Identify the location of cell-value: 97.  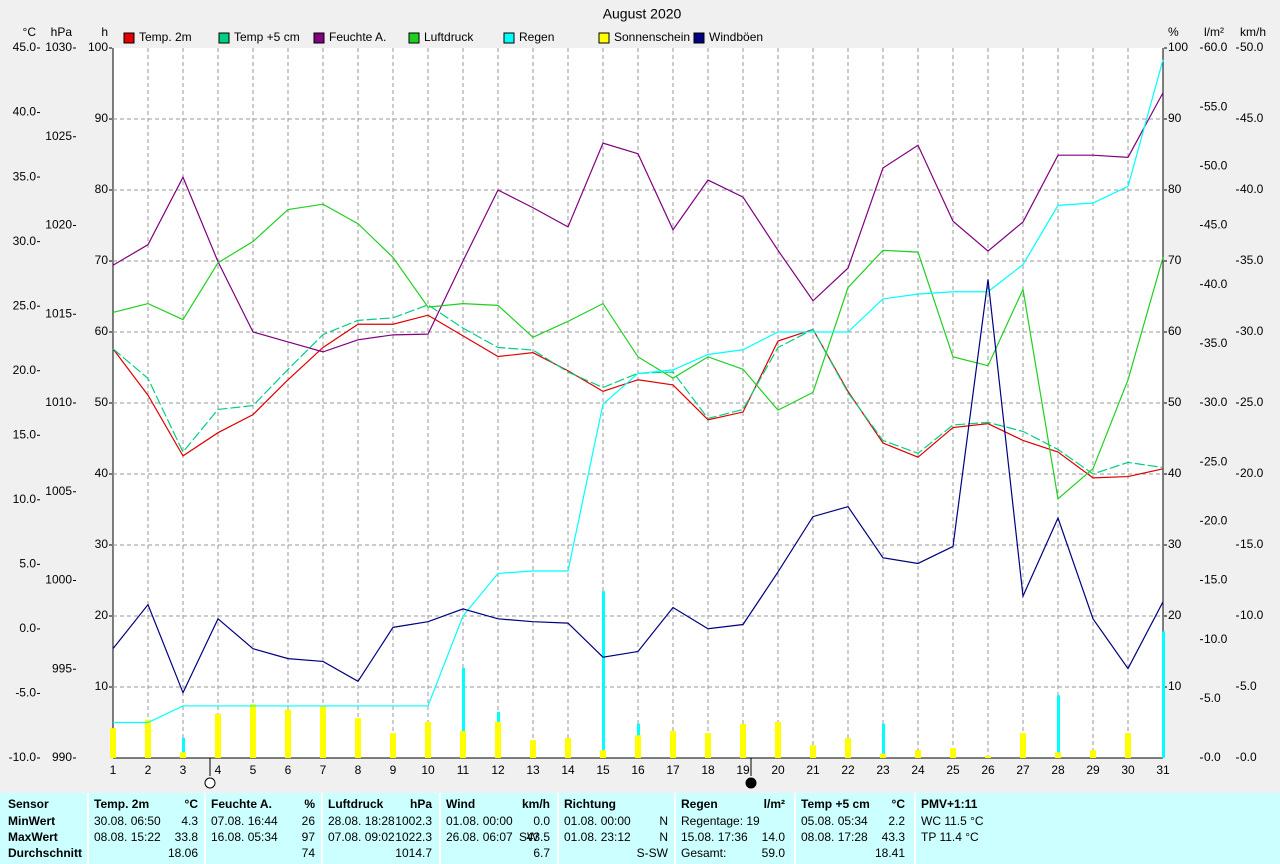
(309, 837).